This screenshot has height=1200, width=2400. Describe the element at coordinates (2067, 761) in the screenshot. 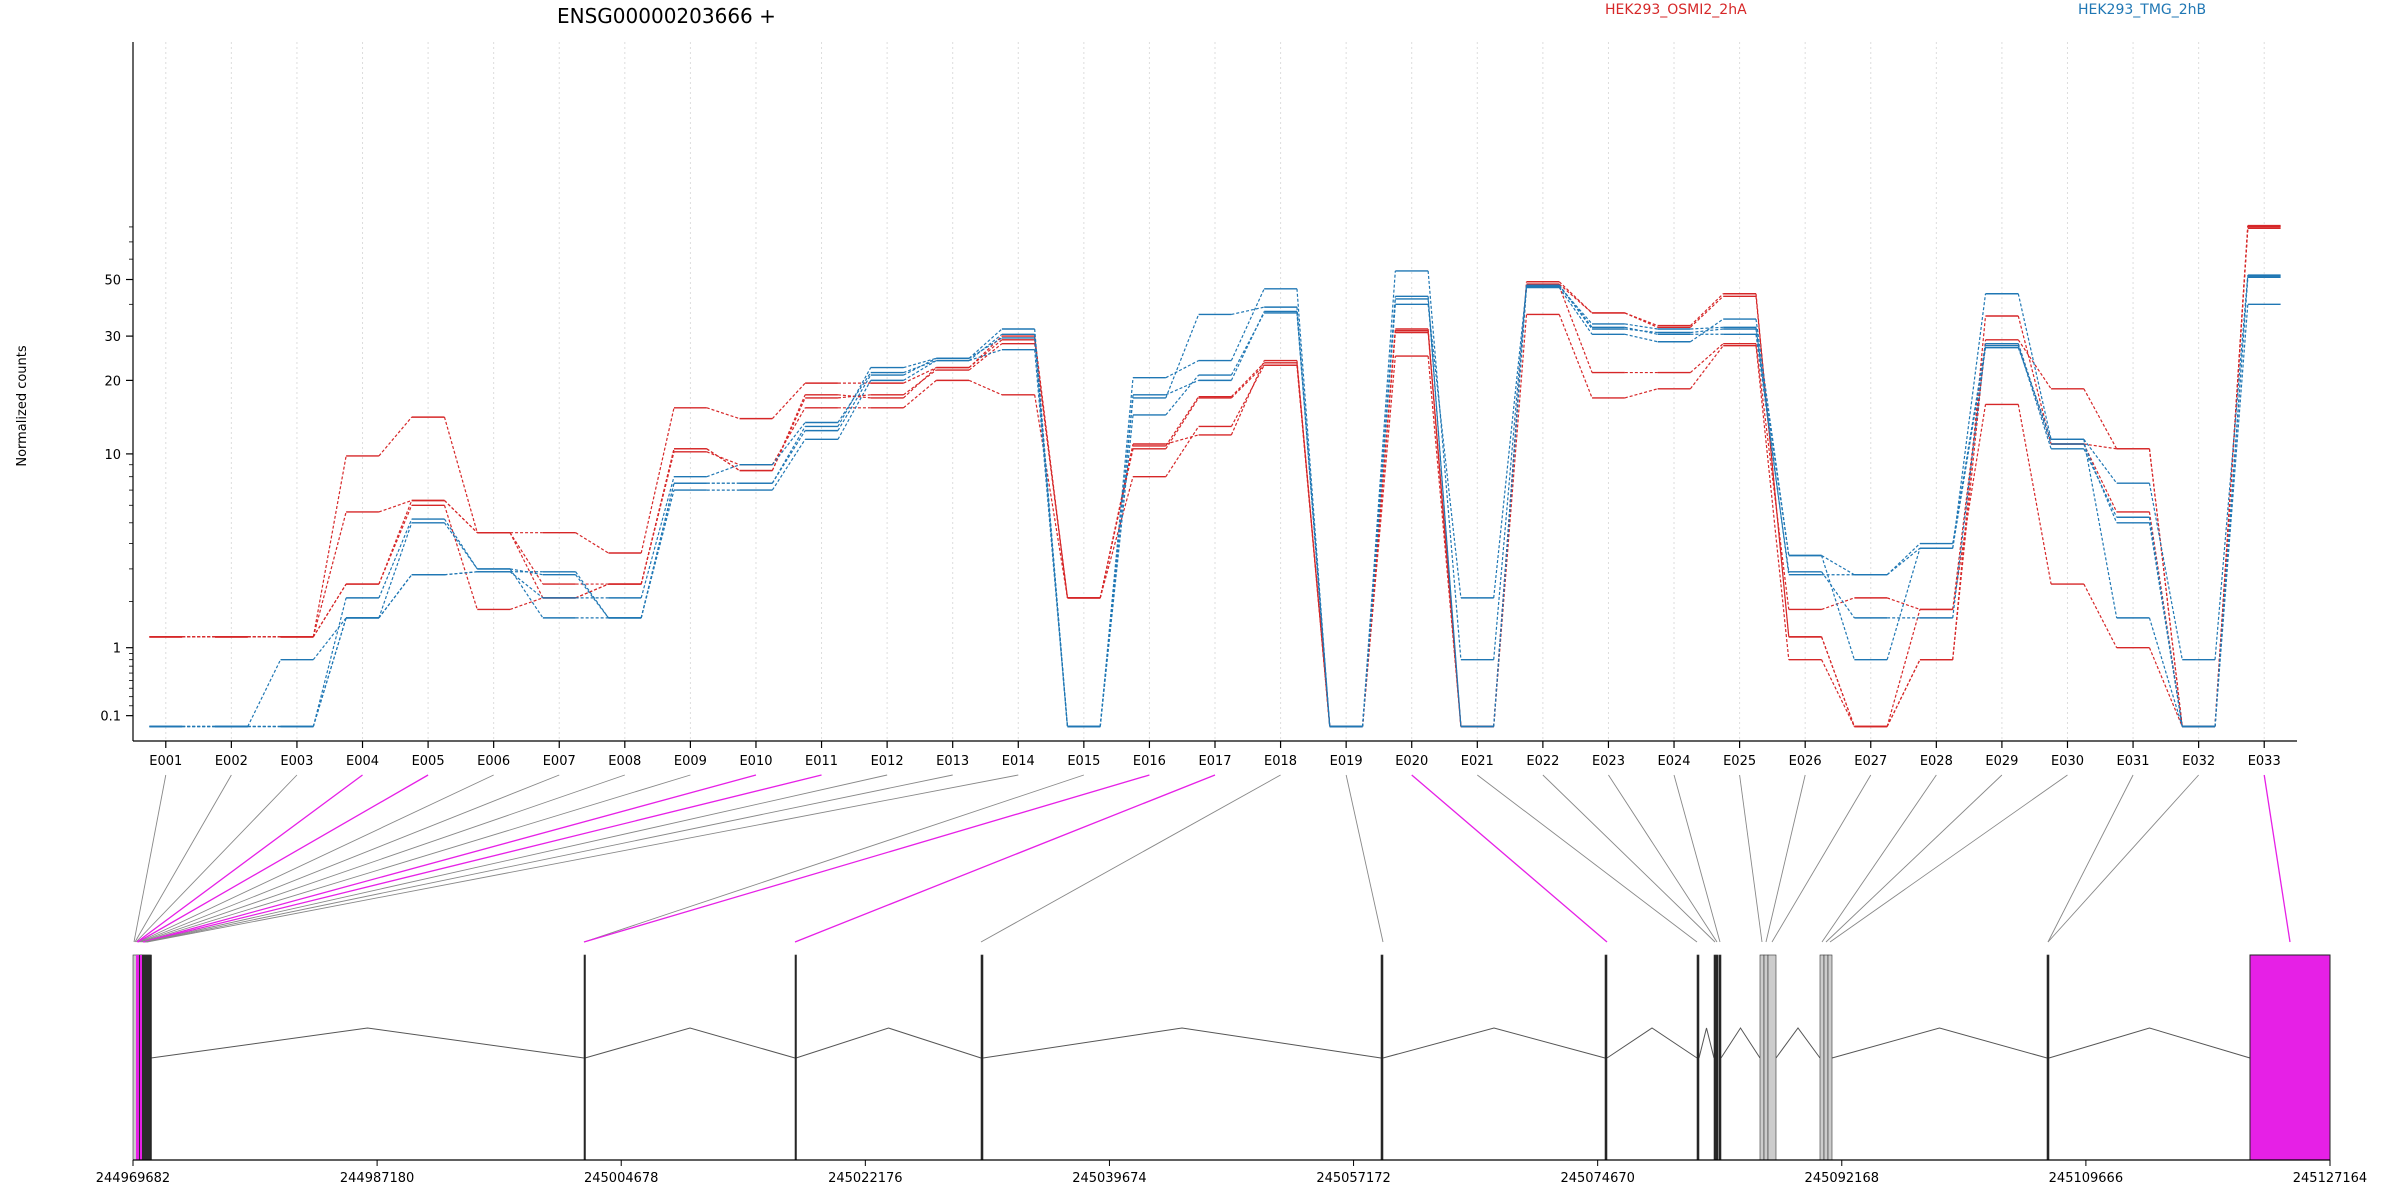

I see `x-tick-label: E030` at that location.